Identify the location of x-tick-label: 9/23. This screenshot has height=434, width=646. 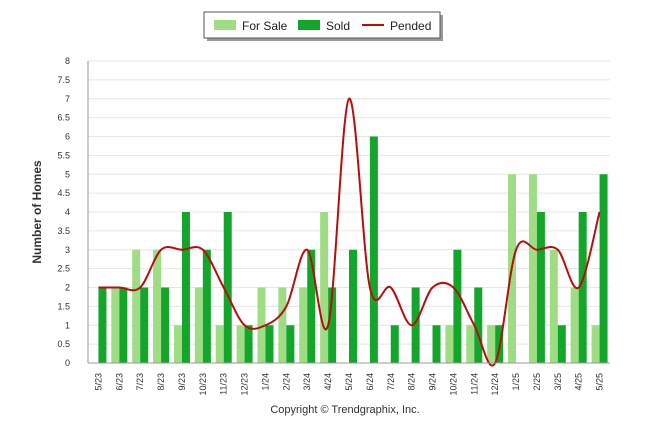
(182, 382).